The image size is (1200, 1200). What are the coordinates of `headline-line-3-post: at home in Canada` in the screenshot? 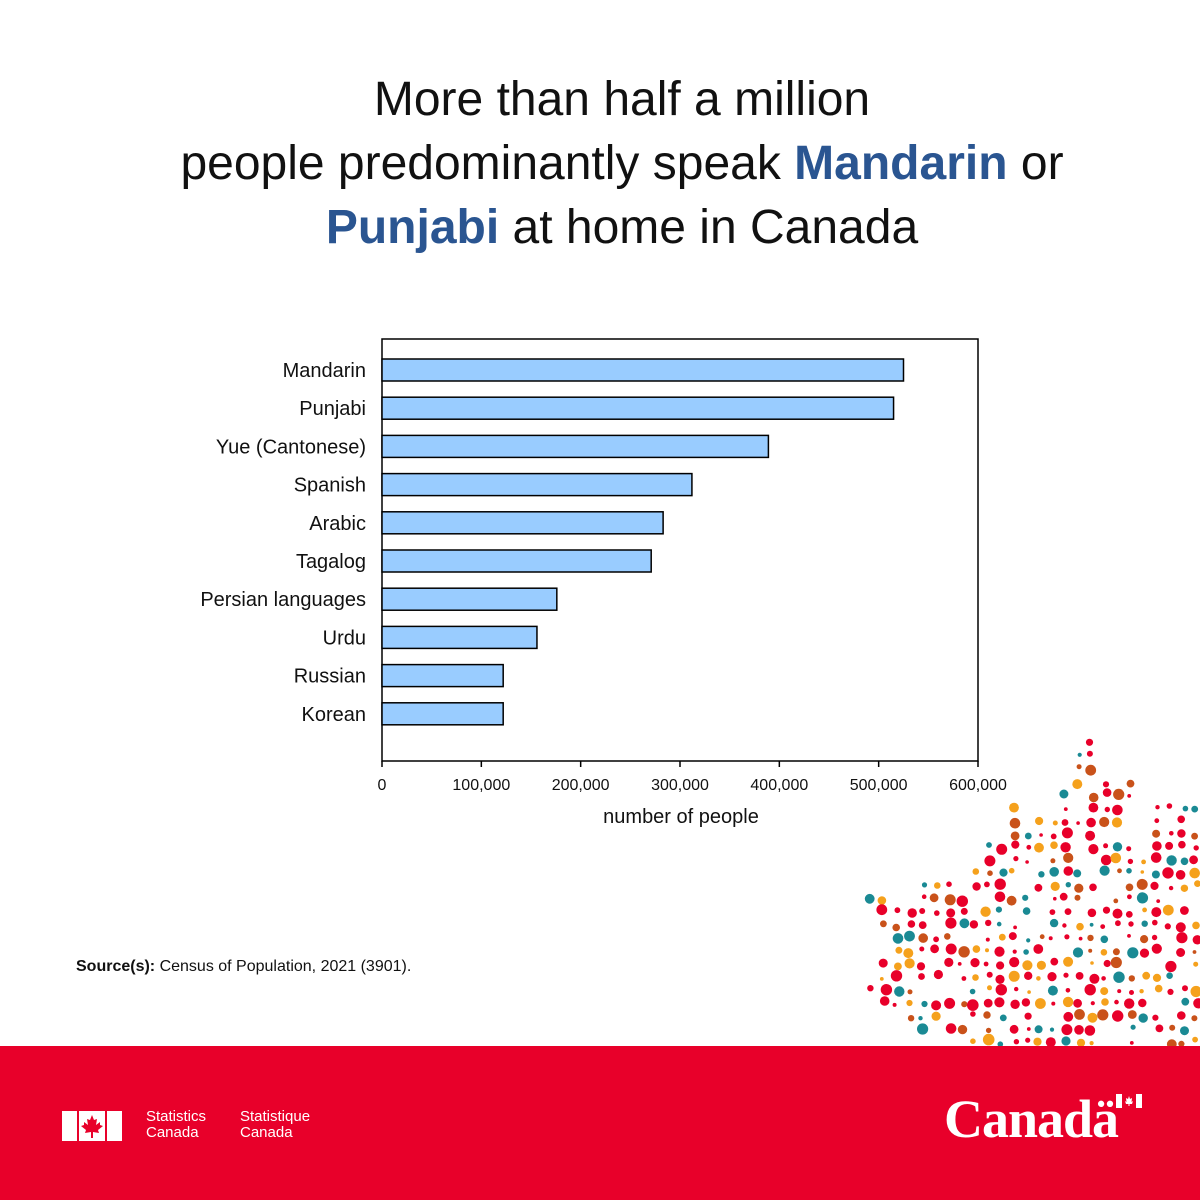 It's located at (709, 227).